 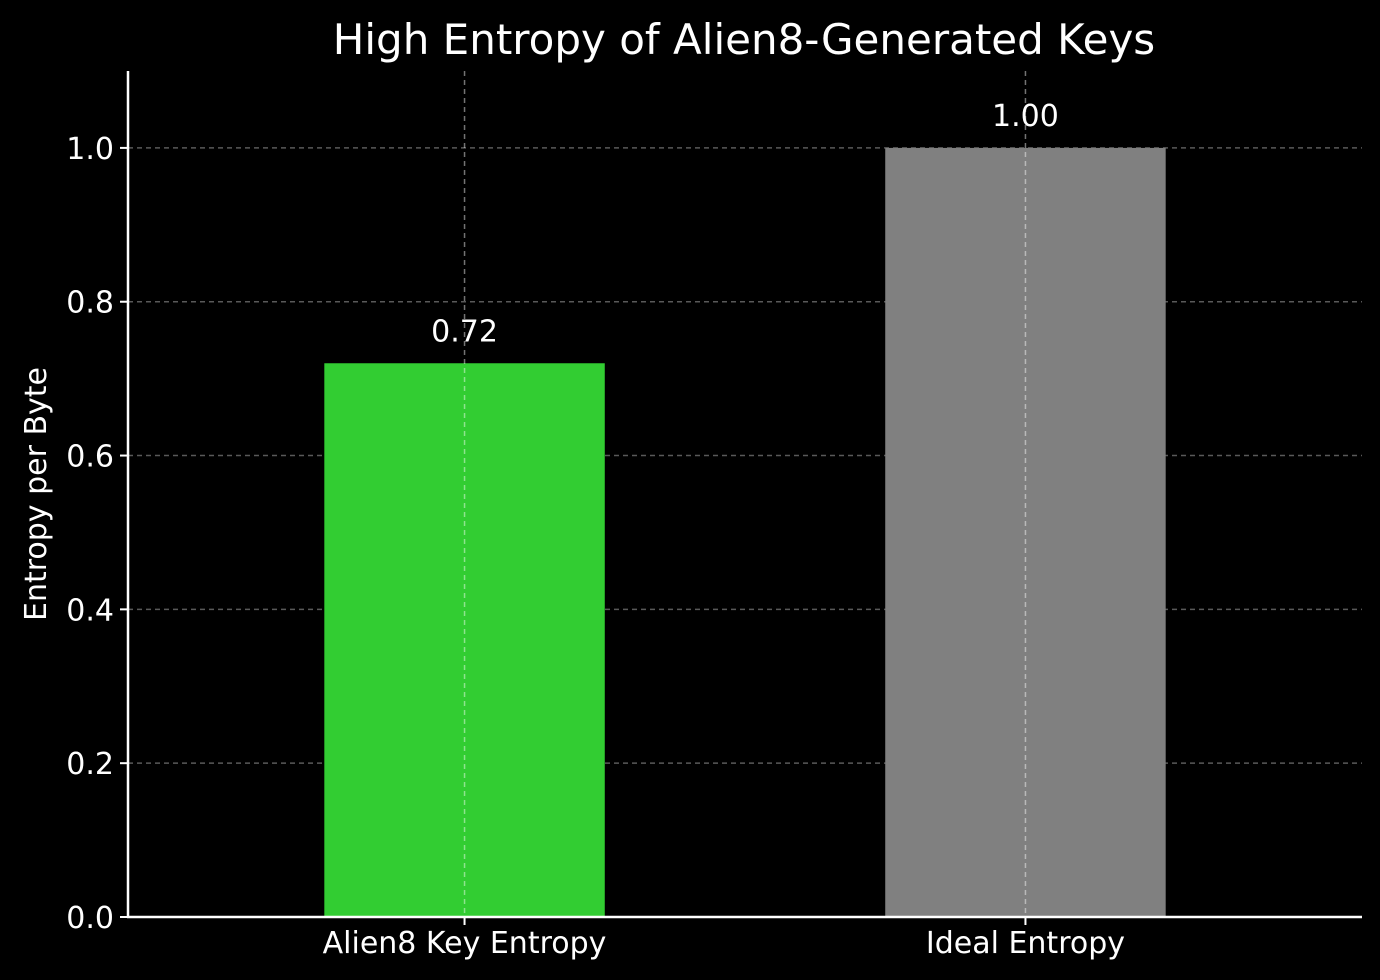 What do you see at coordinates (90, 918) in the screenshot?
I see `y-tick-label: 0.0` at bounding box center [90, 918].